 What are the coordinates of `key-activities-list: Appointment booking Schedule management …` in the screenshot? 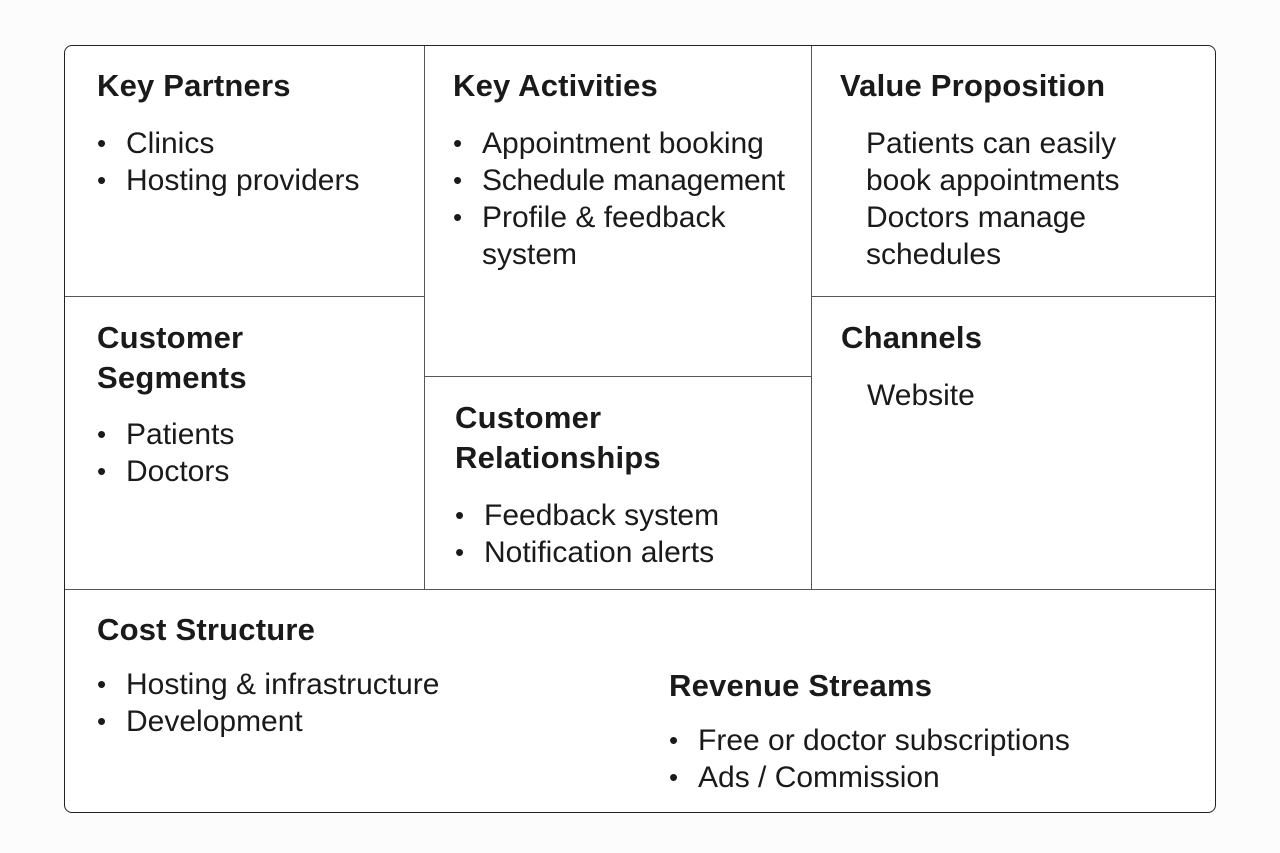 It's located at (623, 199).